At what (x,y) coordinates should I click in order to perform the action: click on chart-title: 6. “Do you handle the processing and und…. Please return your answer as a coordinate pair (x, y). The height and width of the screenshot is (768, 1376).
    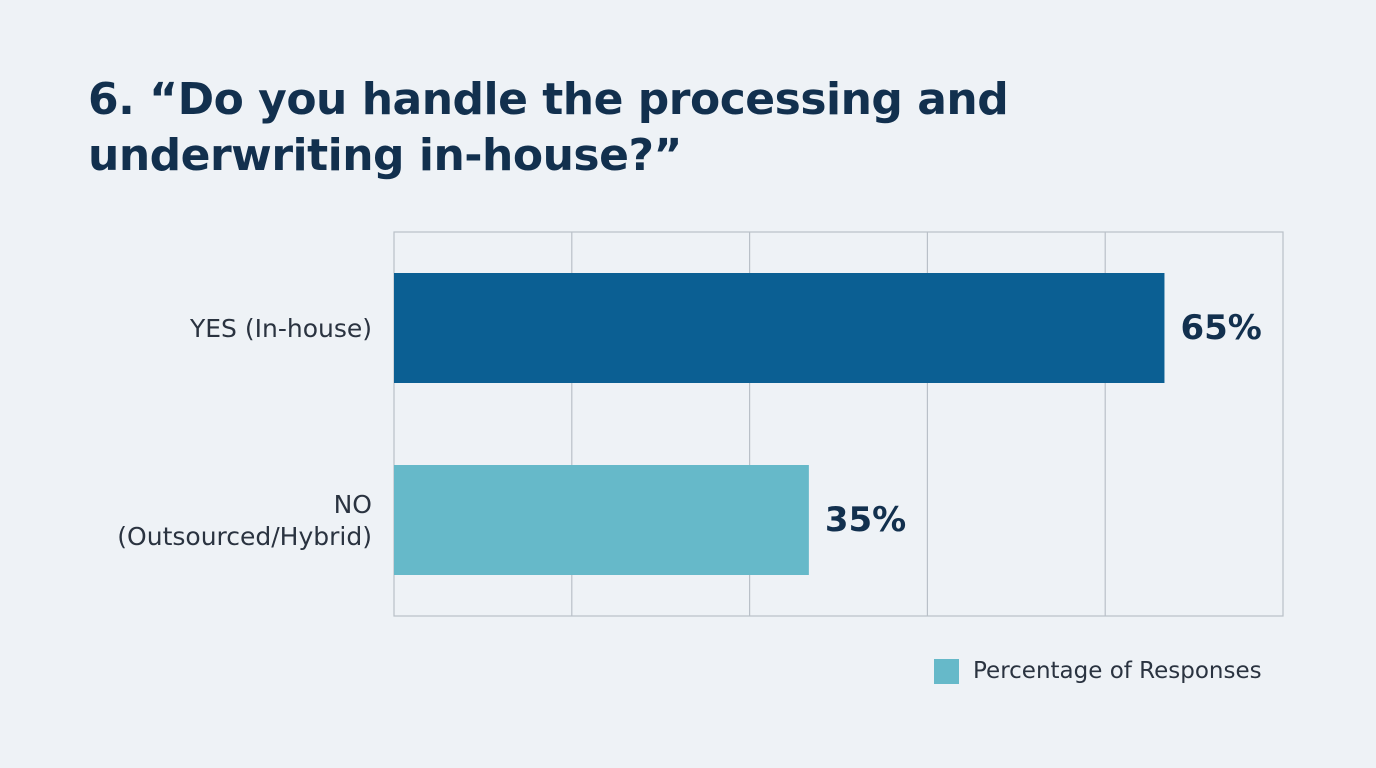
    Looking at the image, I should click on (548, 127).